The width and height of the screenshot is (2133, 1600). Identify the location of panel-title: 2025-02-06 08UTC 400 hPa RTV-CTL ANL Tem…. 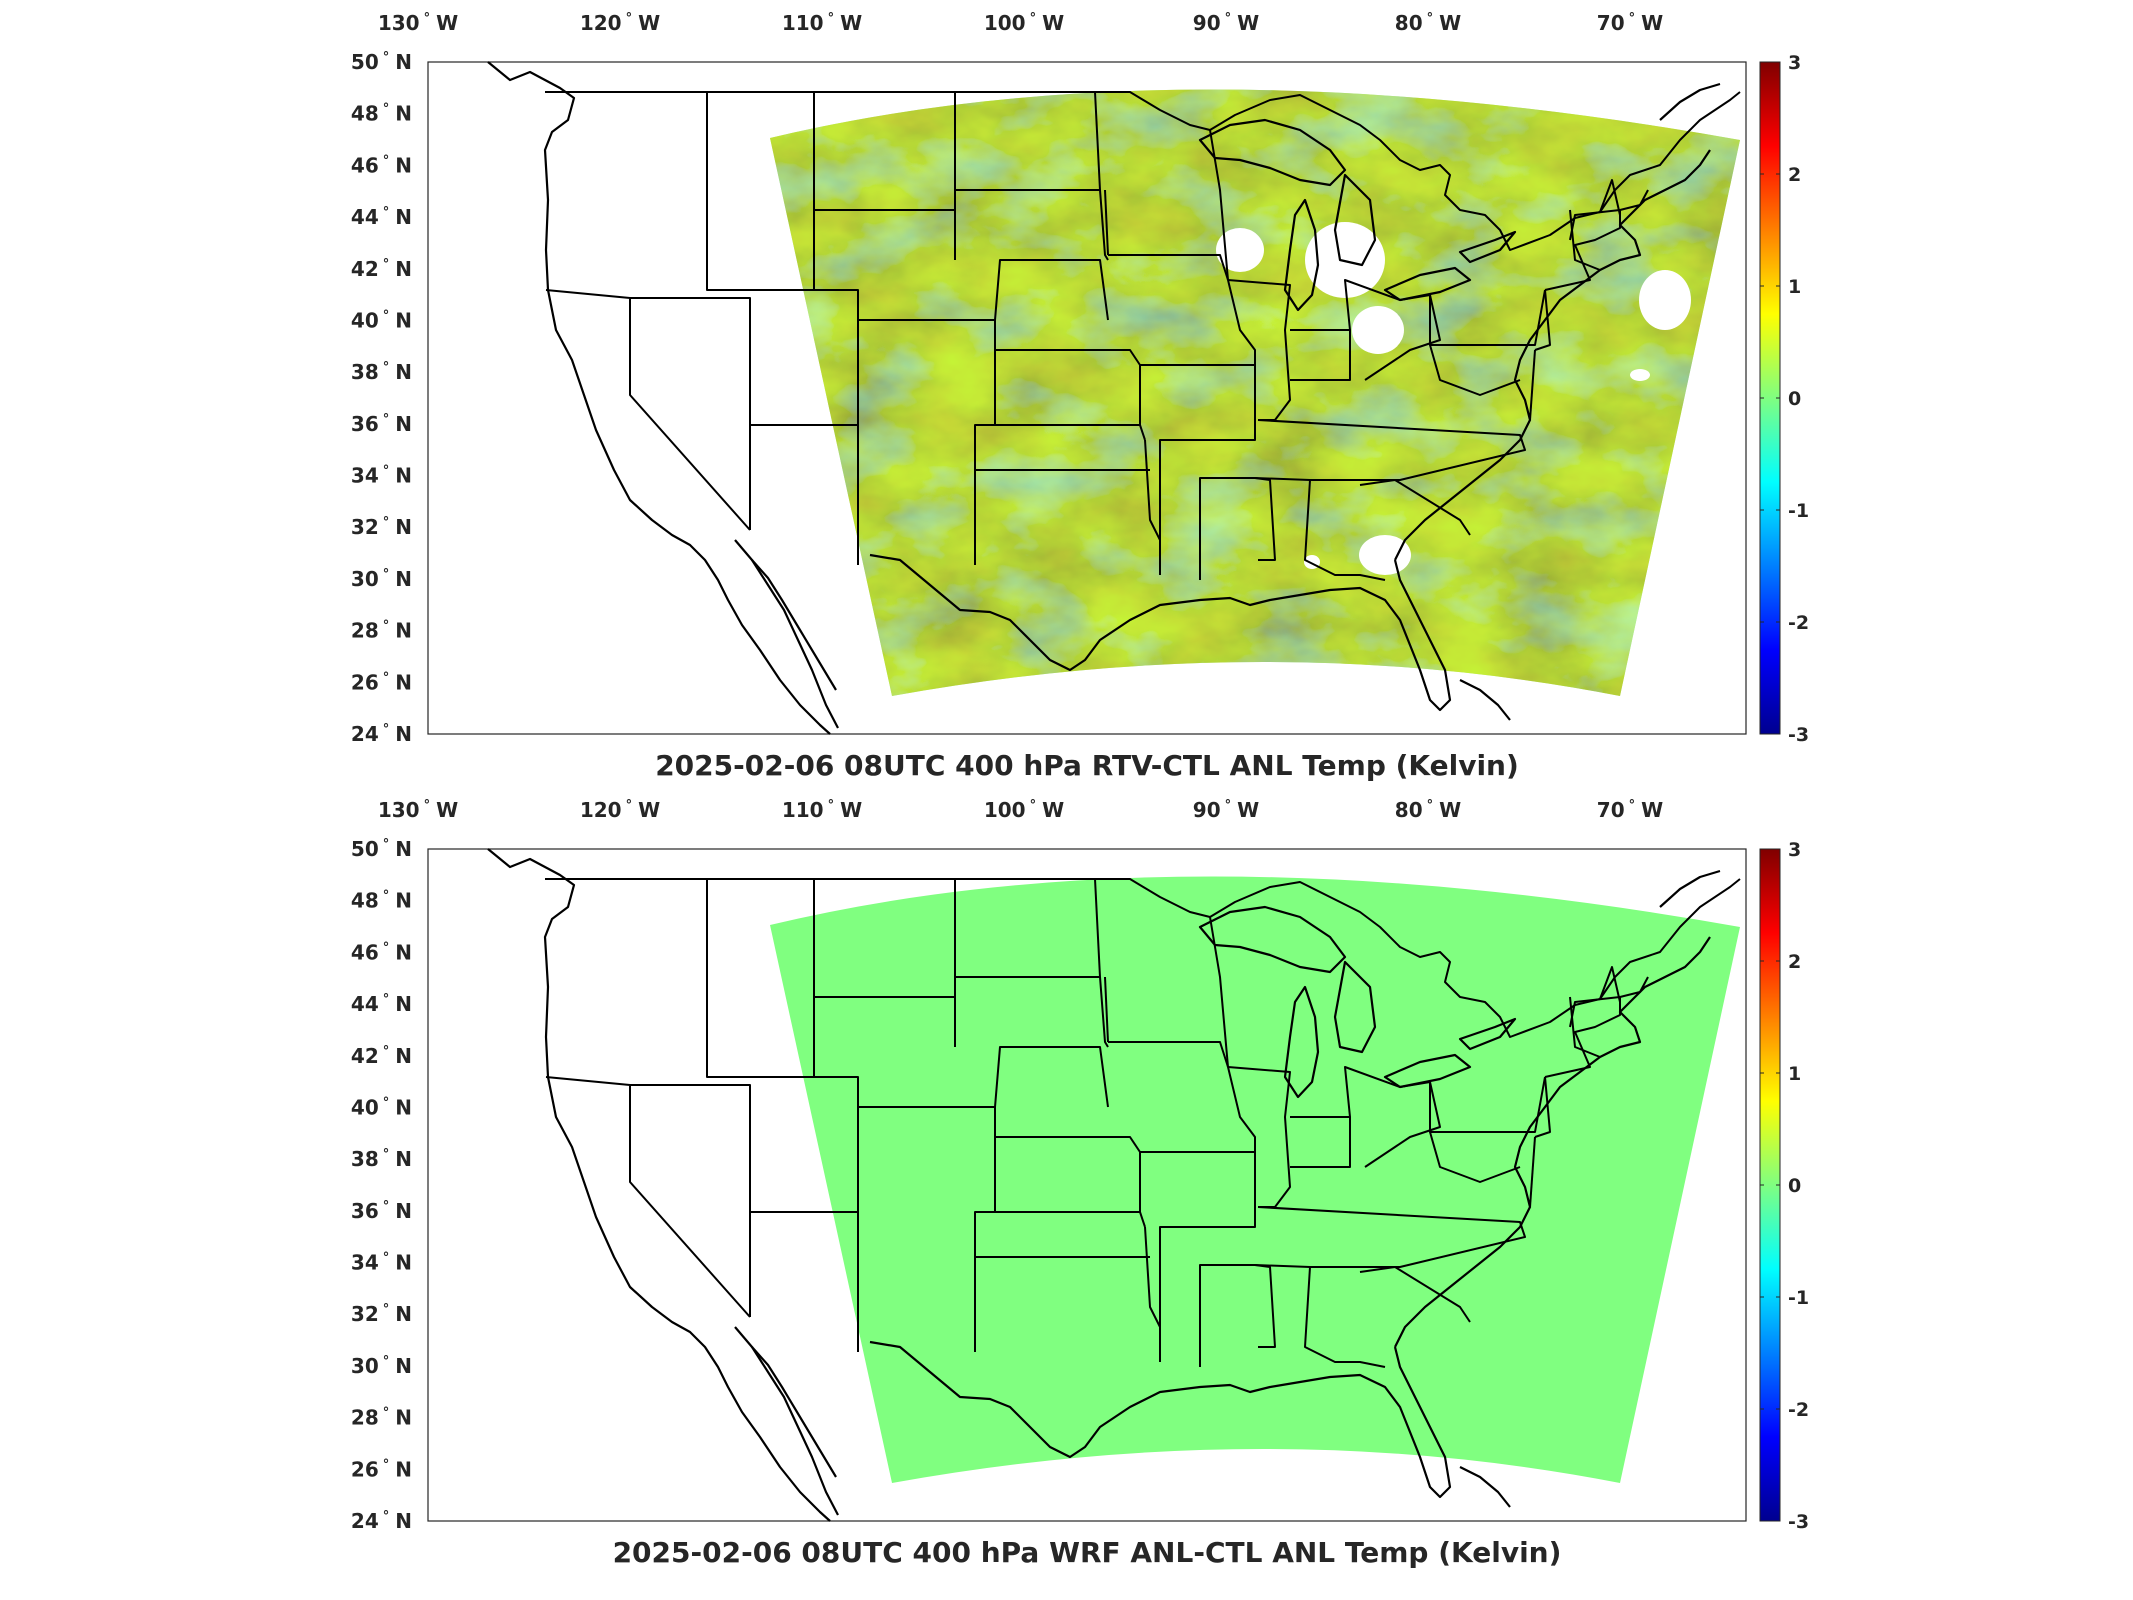
(1087, 765).